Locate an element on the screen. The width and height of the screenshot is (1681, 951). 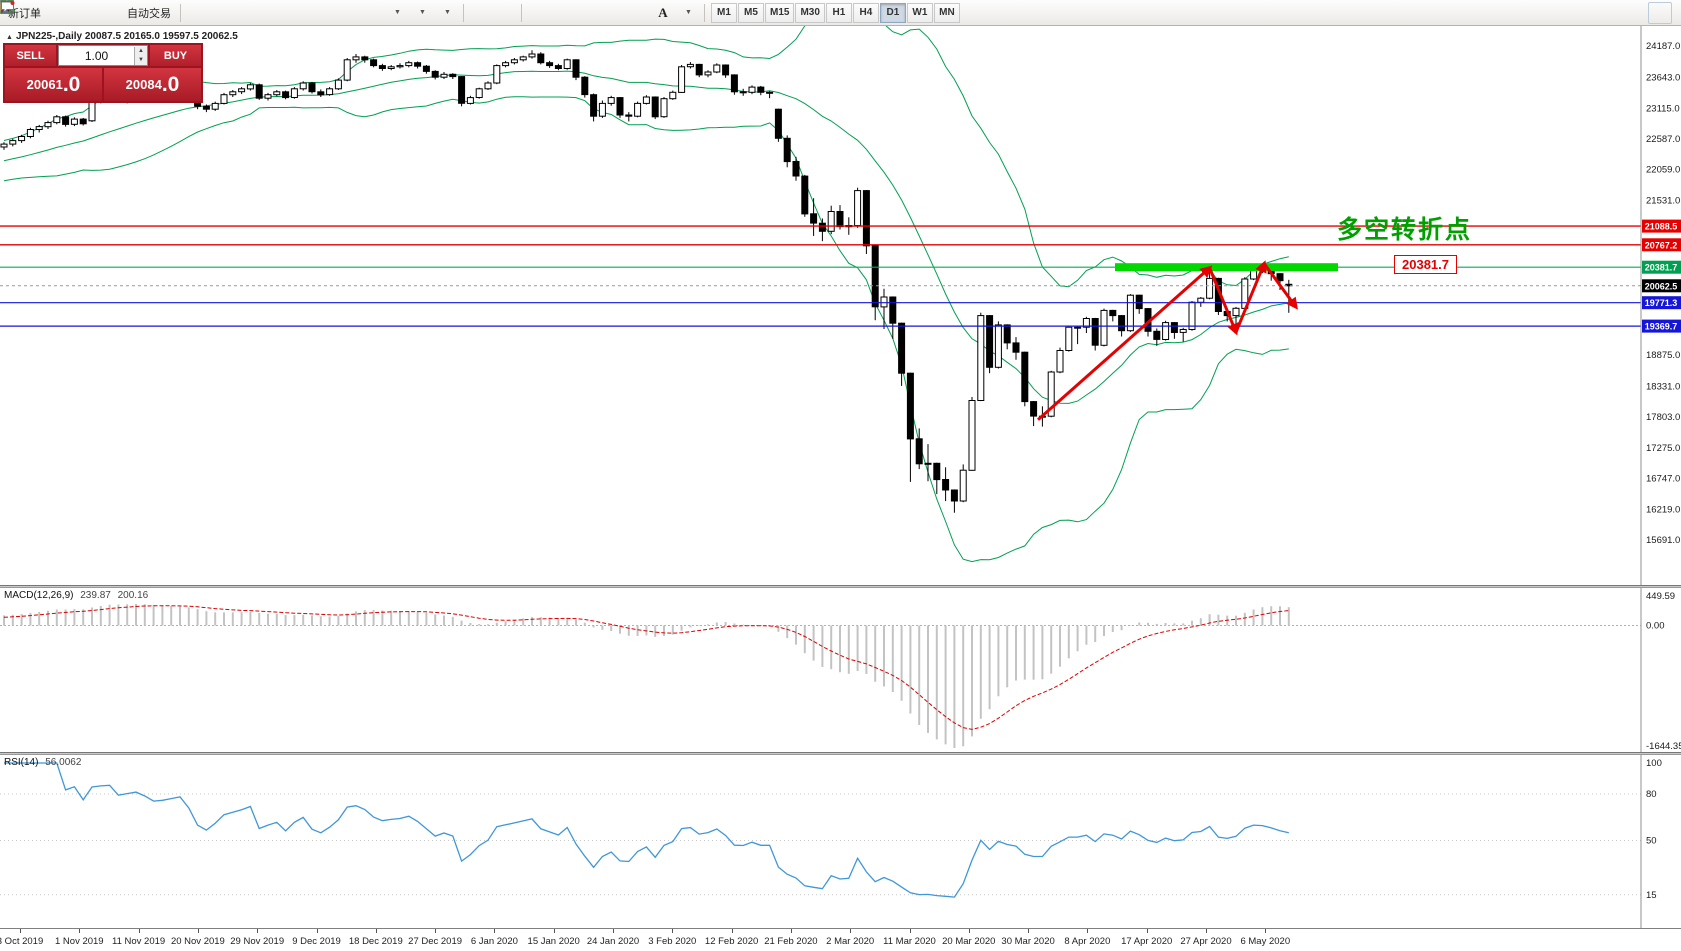
price-callout-label: 20381.7 is located at coordinates (1425, 264).